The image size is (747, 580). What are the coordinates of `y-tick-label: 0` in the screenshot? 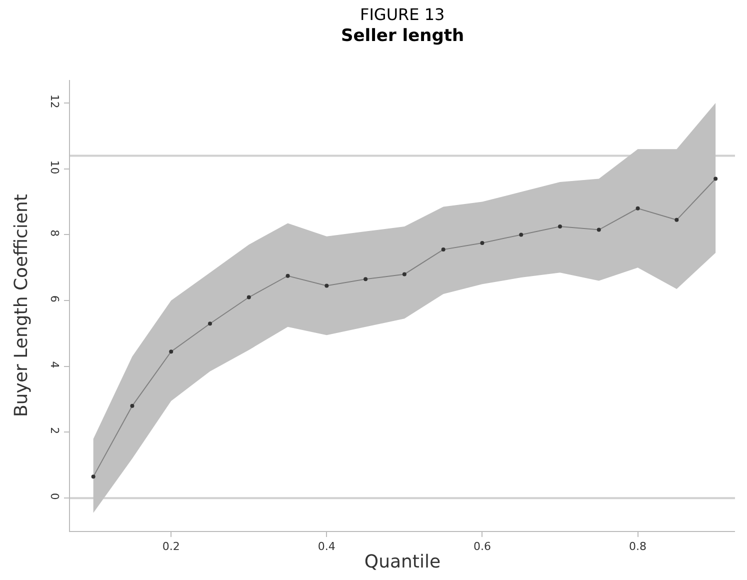 It's located at (54, 496).